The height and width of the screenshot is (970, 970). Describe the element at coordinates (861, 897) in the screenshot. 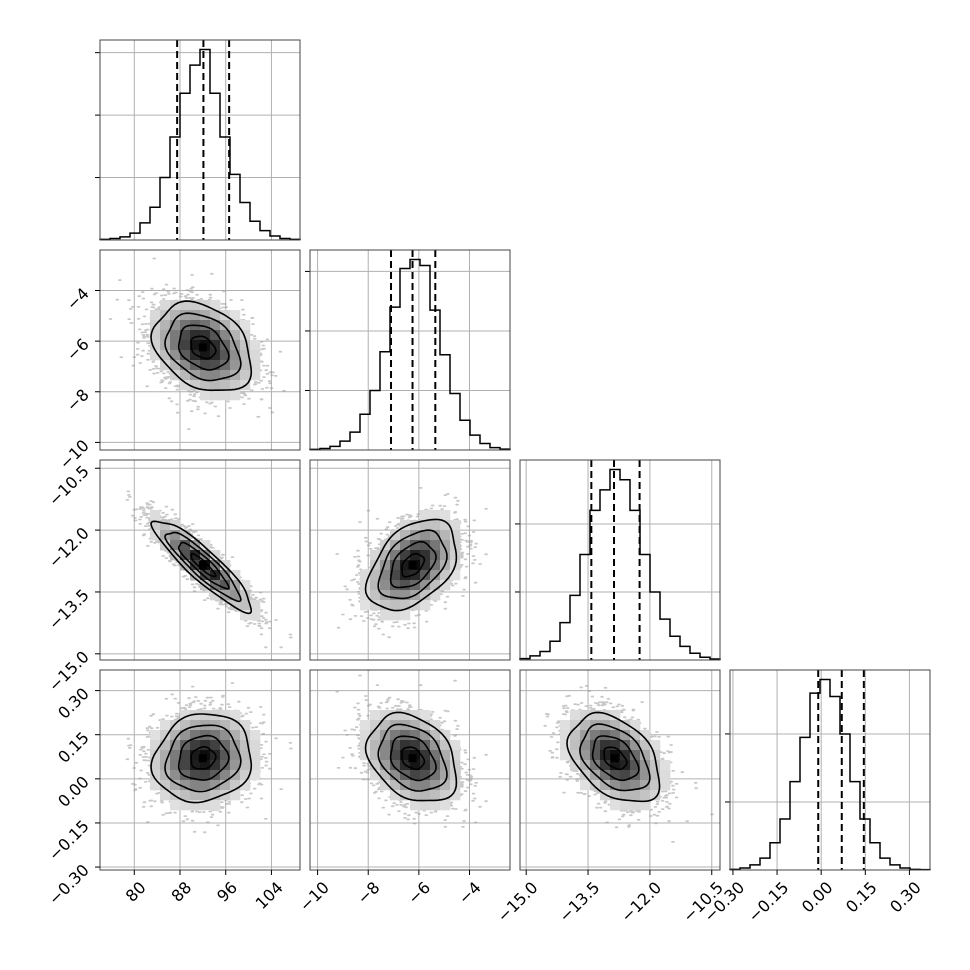

I see `x-tick-label: 0.15` at that location.